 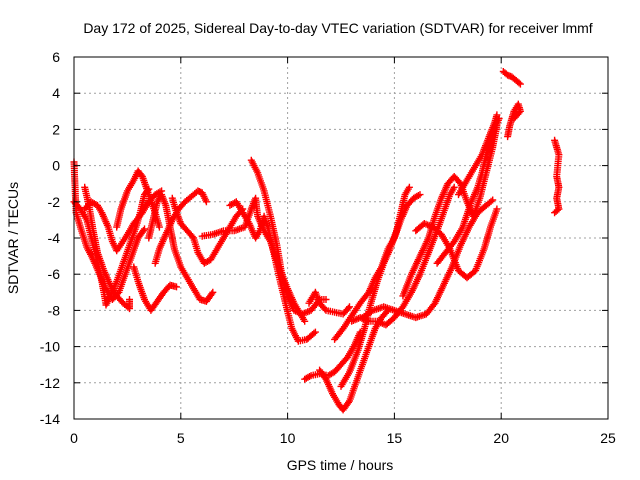 I want to click on y-tick-label: 2, so click(x=56, y=129).